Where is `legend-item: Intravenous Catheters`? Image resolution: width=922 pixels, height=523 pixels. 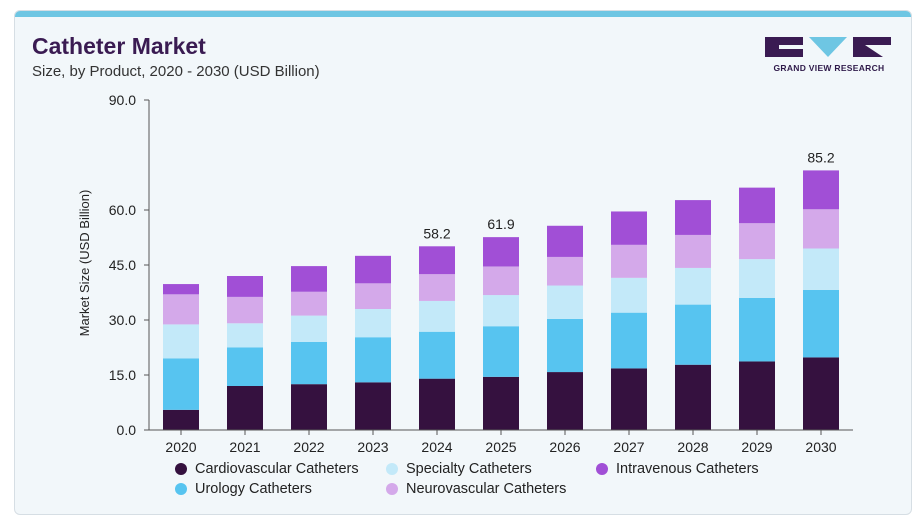 legend-item: Intravenous Catheters is located at coordinates (677, 469).